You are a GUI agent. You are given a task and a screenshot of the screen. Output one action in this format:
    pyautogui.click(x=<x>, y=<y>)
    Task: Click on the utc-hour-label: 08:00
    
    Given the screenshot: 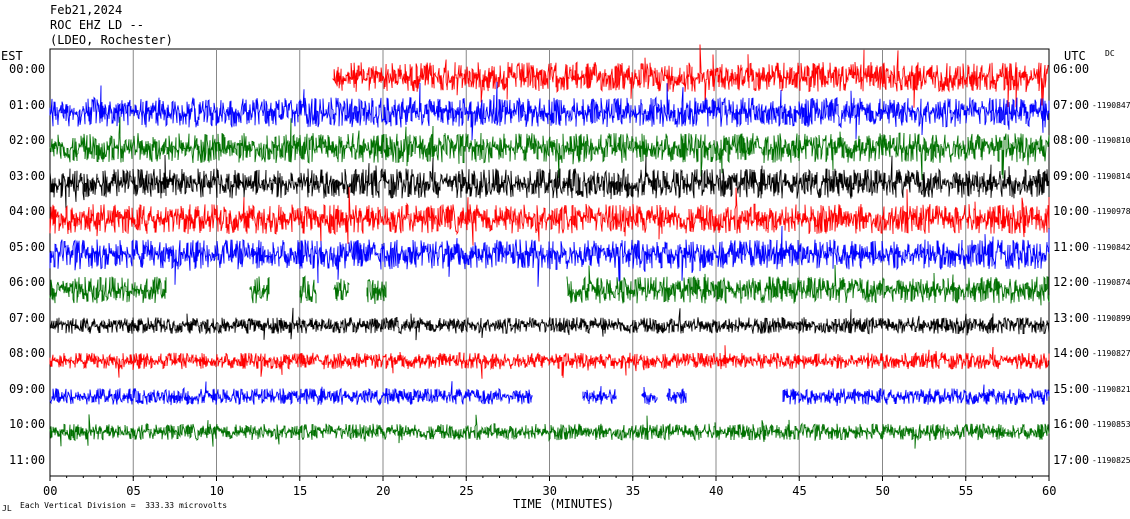 What is the action you would take?
    pyautogui.click(x=1071, y=140)
    